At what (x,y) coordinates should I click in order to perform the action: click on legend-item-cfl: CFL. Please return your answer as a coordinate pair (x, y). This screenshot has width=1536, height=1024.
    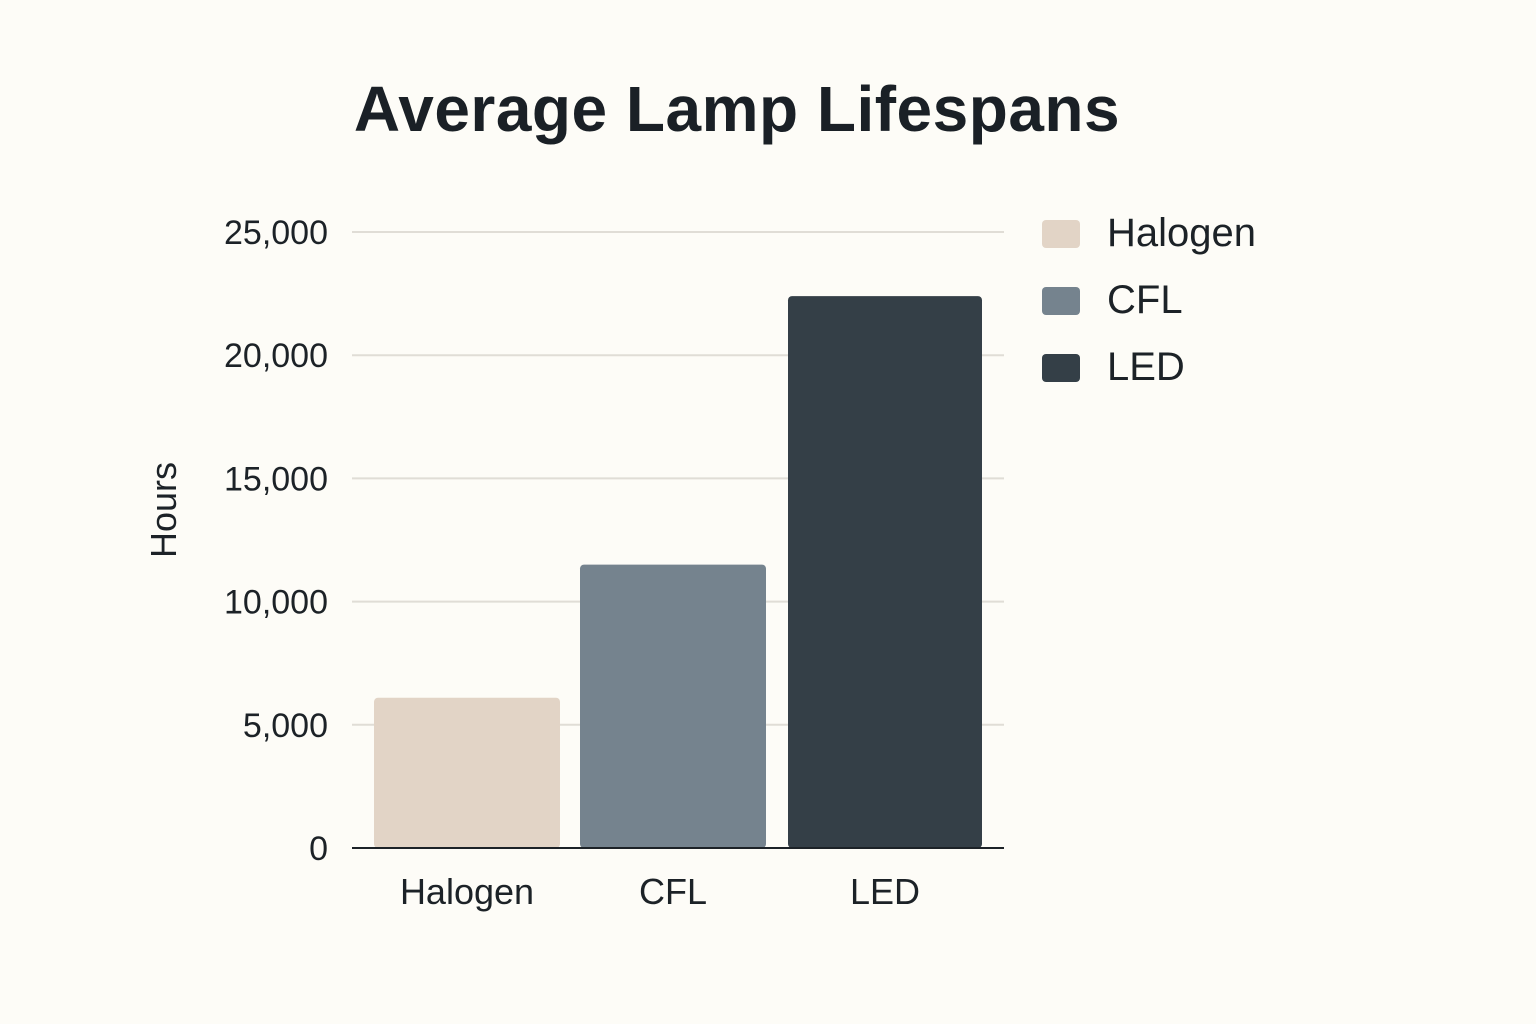
    Looking at the image, I should click on (1149, 300).